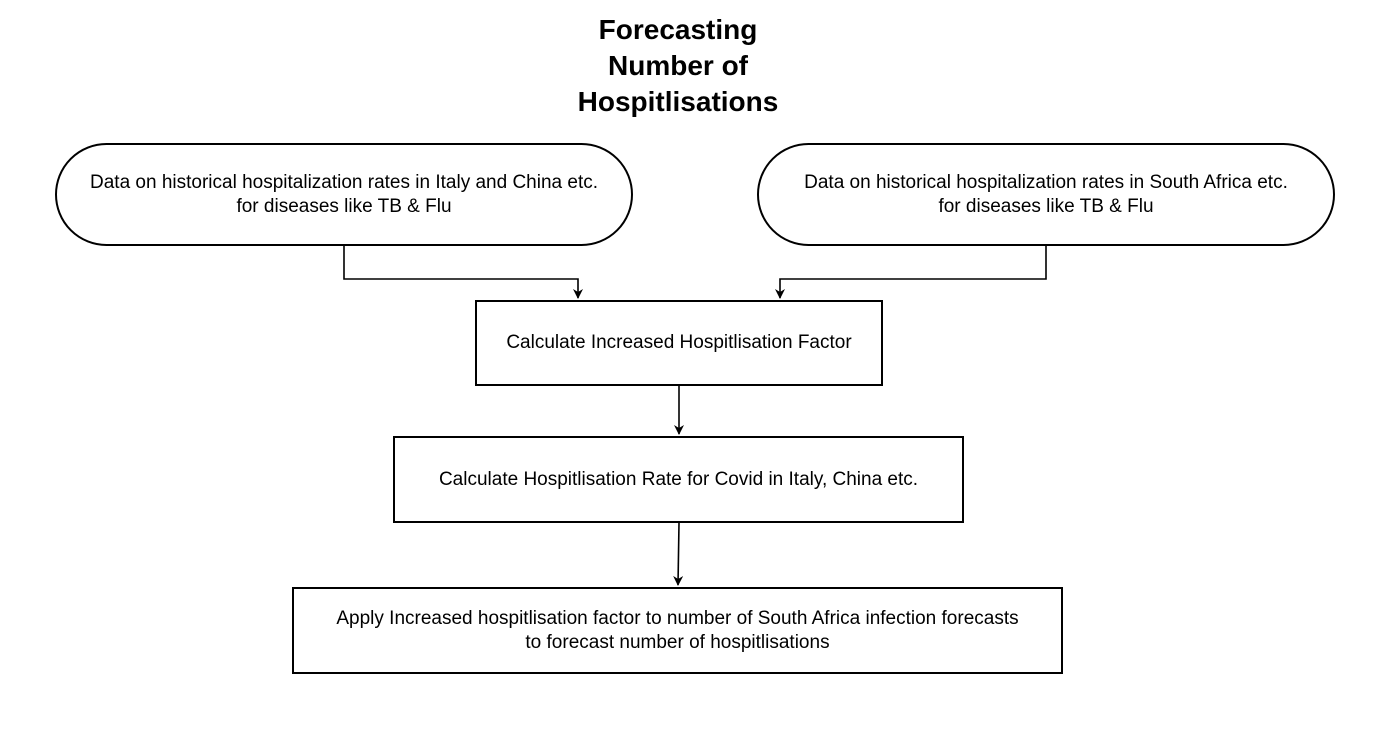 This screenshot has height=740, width=1376. I want to click on connector-italy-to-factor, so click(463, 272).